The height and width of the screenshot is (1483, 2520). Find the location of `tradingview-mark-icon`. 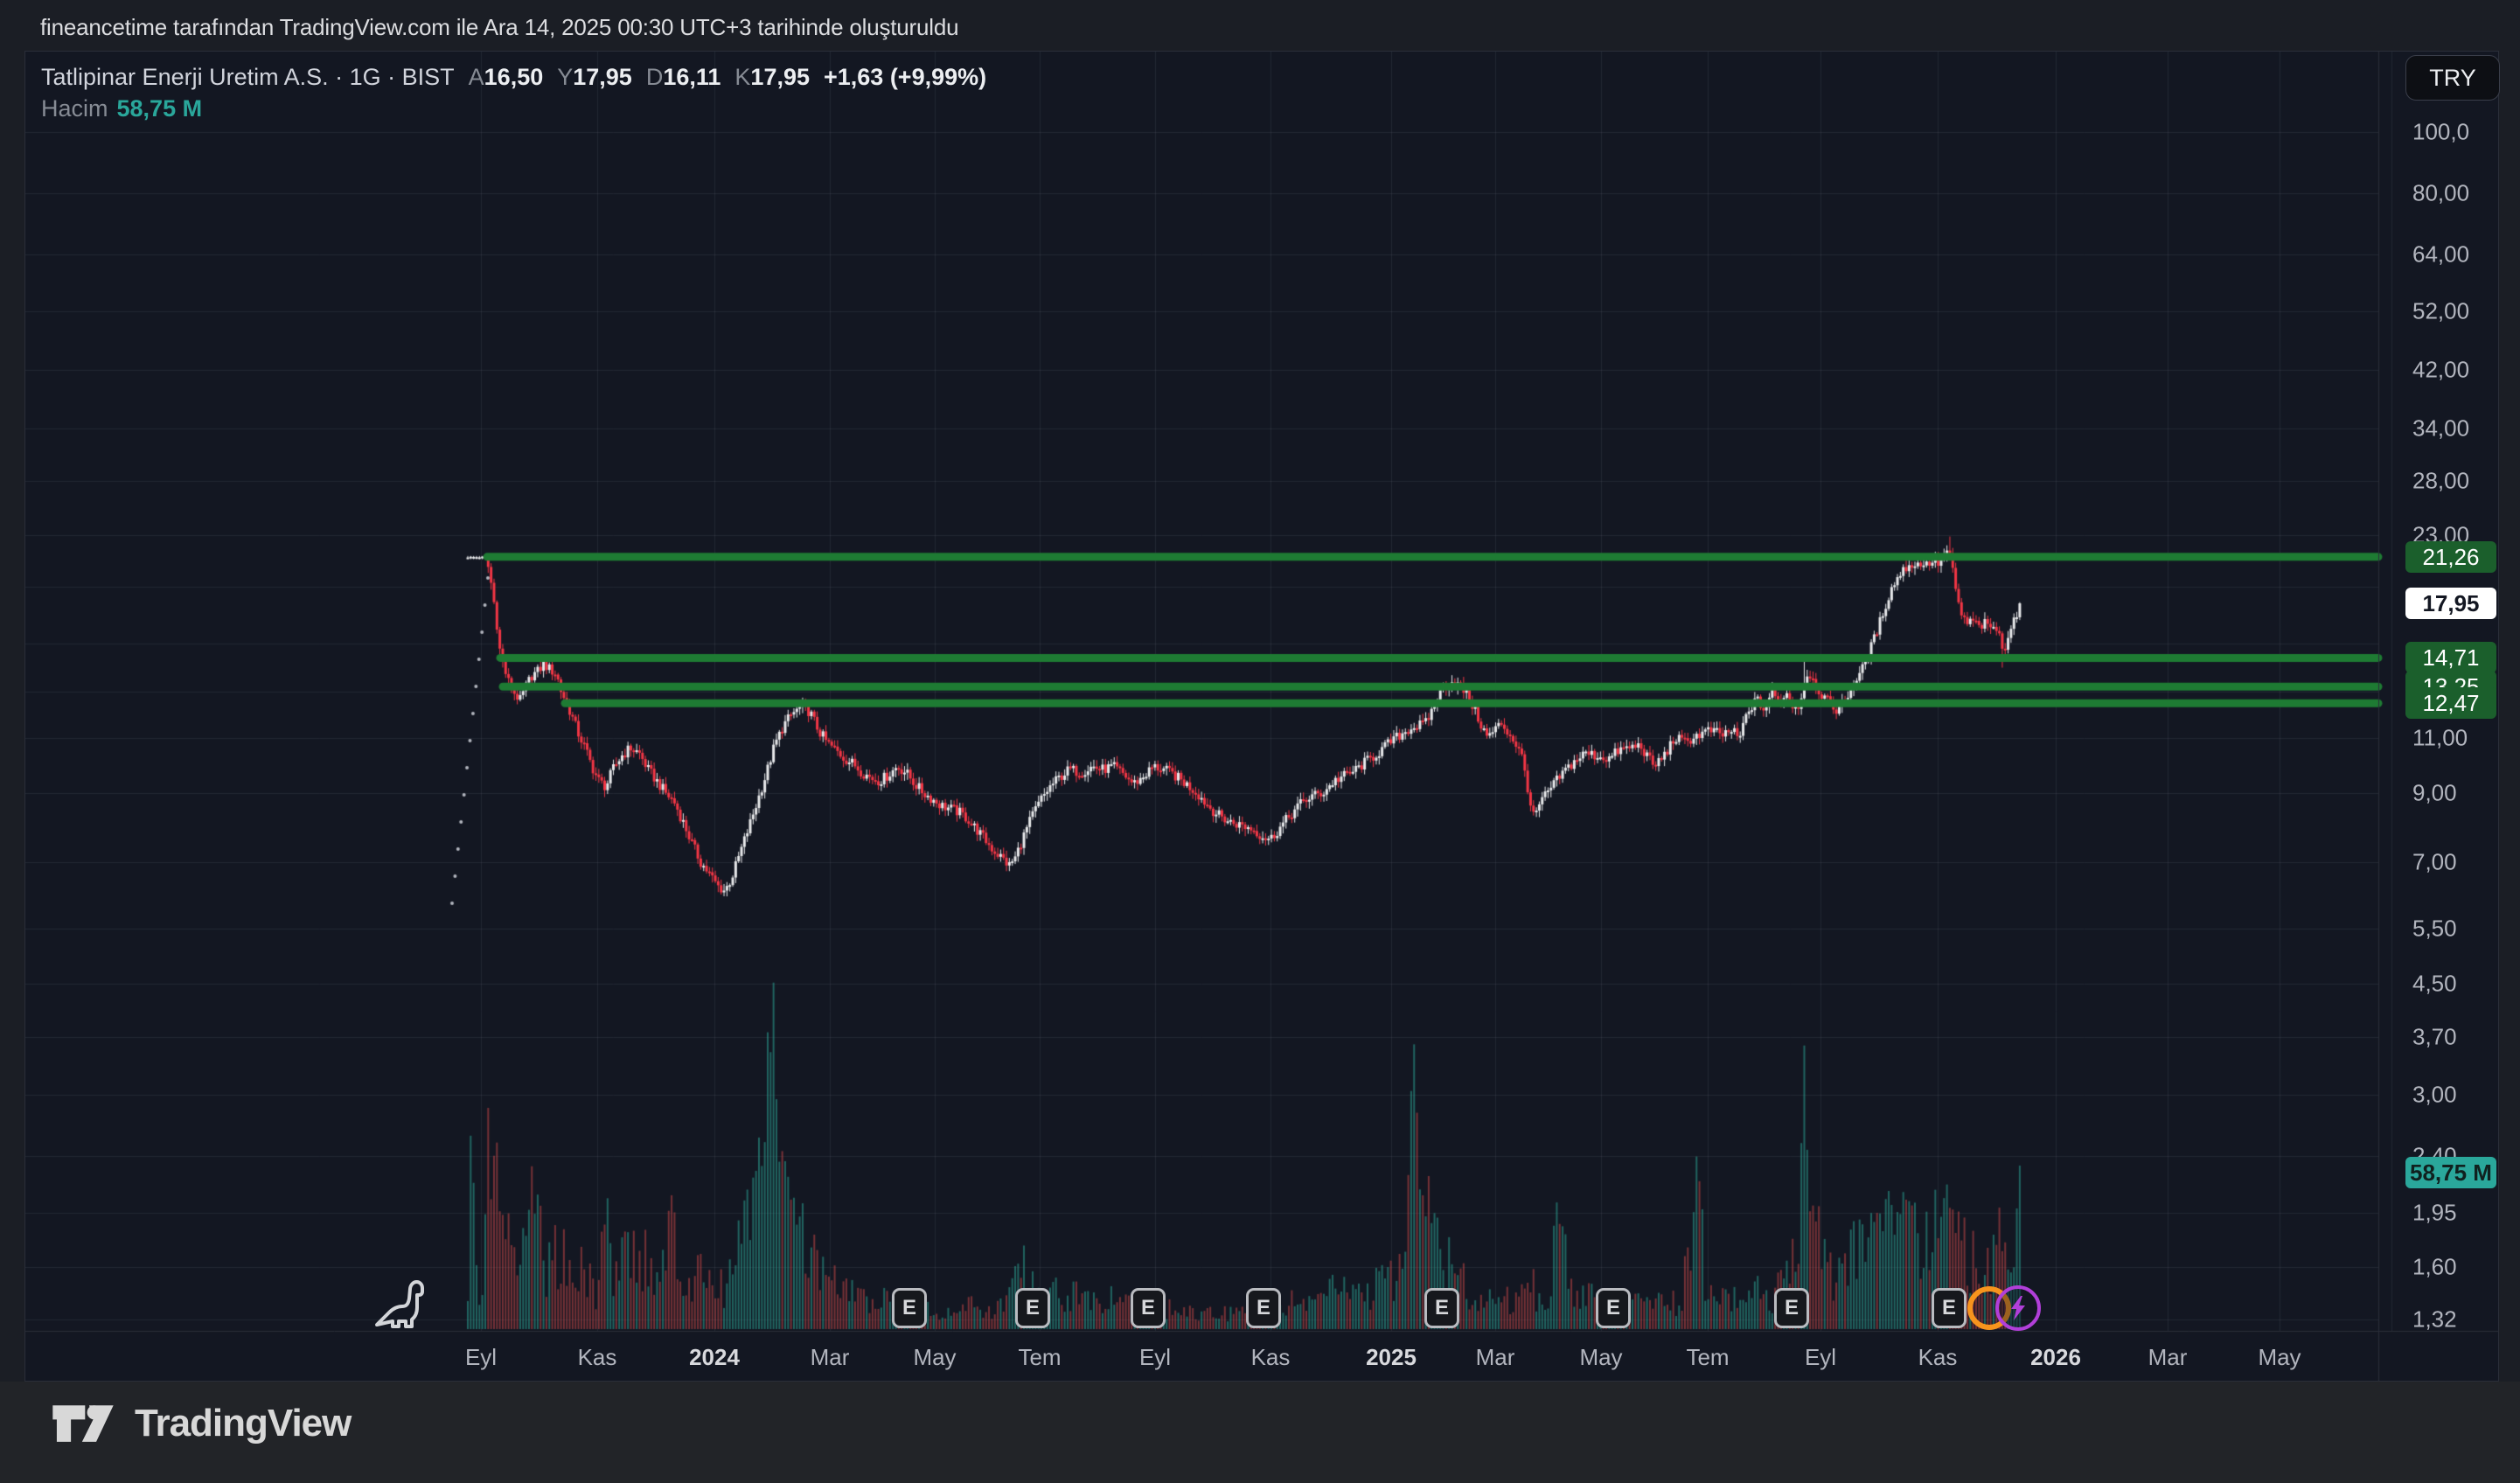

tradingview-mark-icon is located at coordinates (83, 1423).